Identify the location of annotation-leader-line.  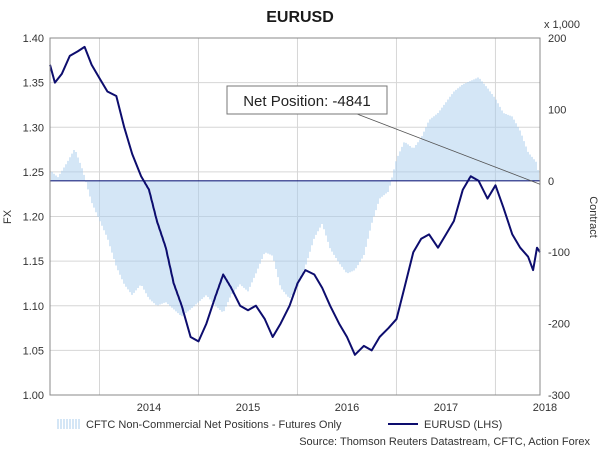
(448, 149).